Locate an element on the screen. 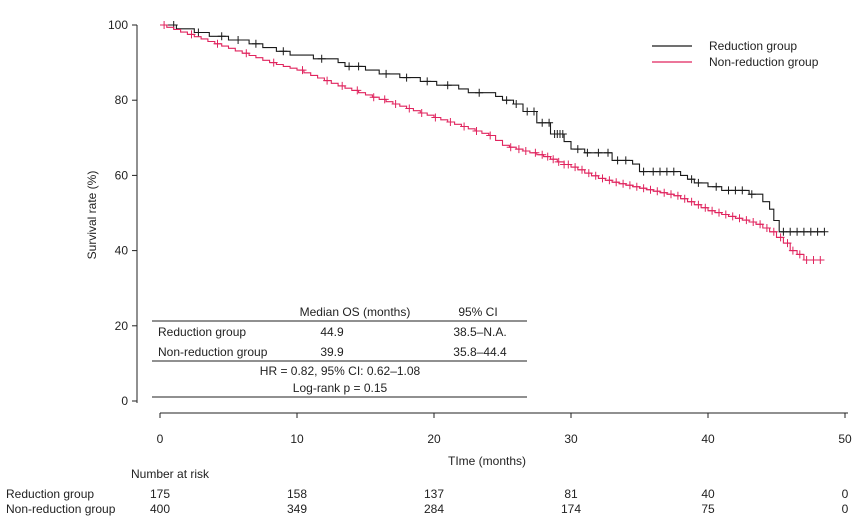 The image size is (868, 520). risk-table-title: Number at risk is located at coordinates (170, 474).